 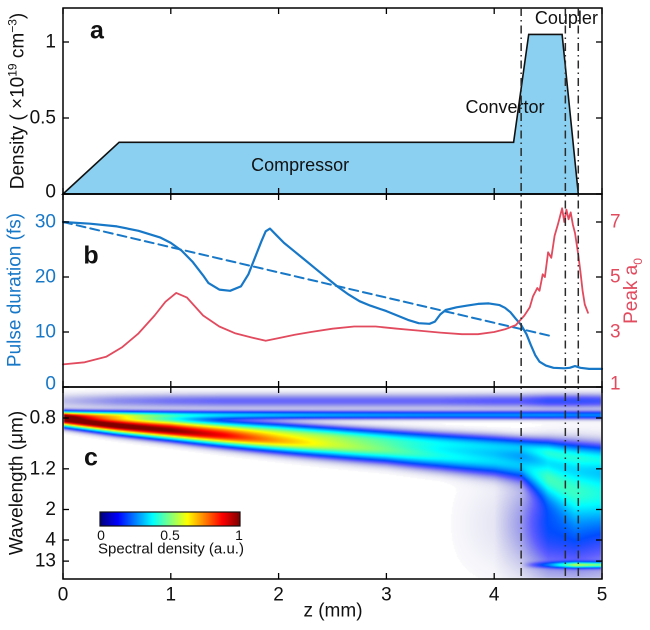 I want to click on density-axis-close: ), so click(x=18, y=16).